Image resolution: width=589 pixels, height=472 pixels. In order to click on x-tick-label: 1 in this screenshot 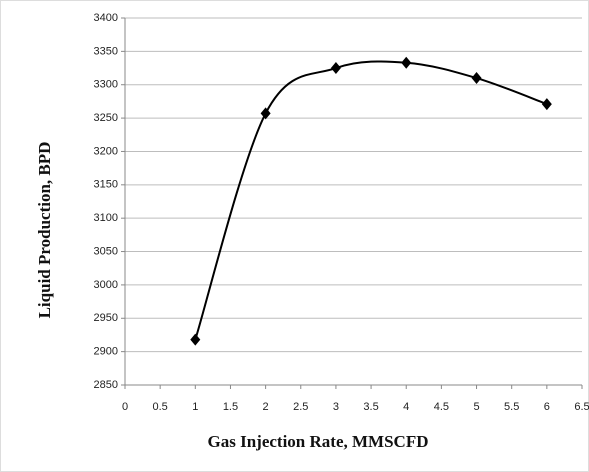, I will do `click(195, 407)`.